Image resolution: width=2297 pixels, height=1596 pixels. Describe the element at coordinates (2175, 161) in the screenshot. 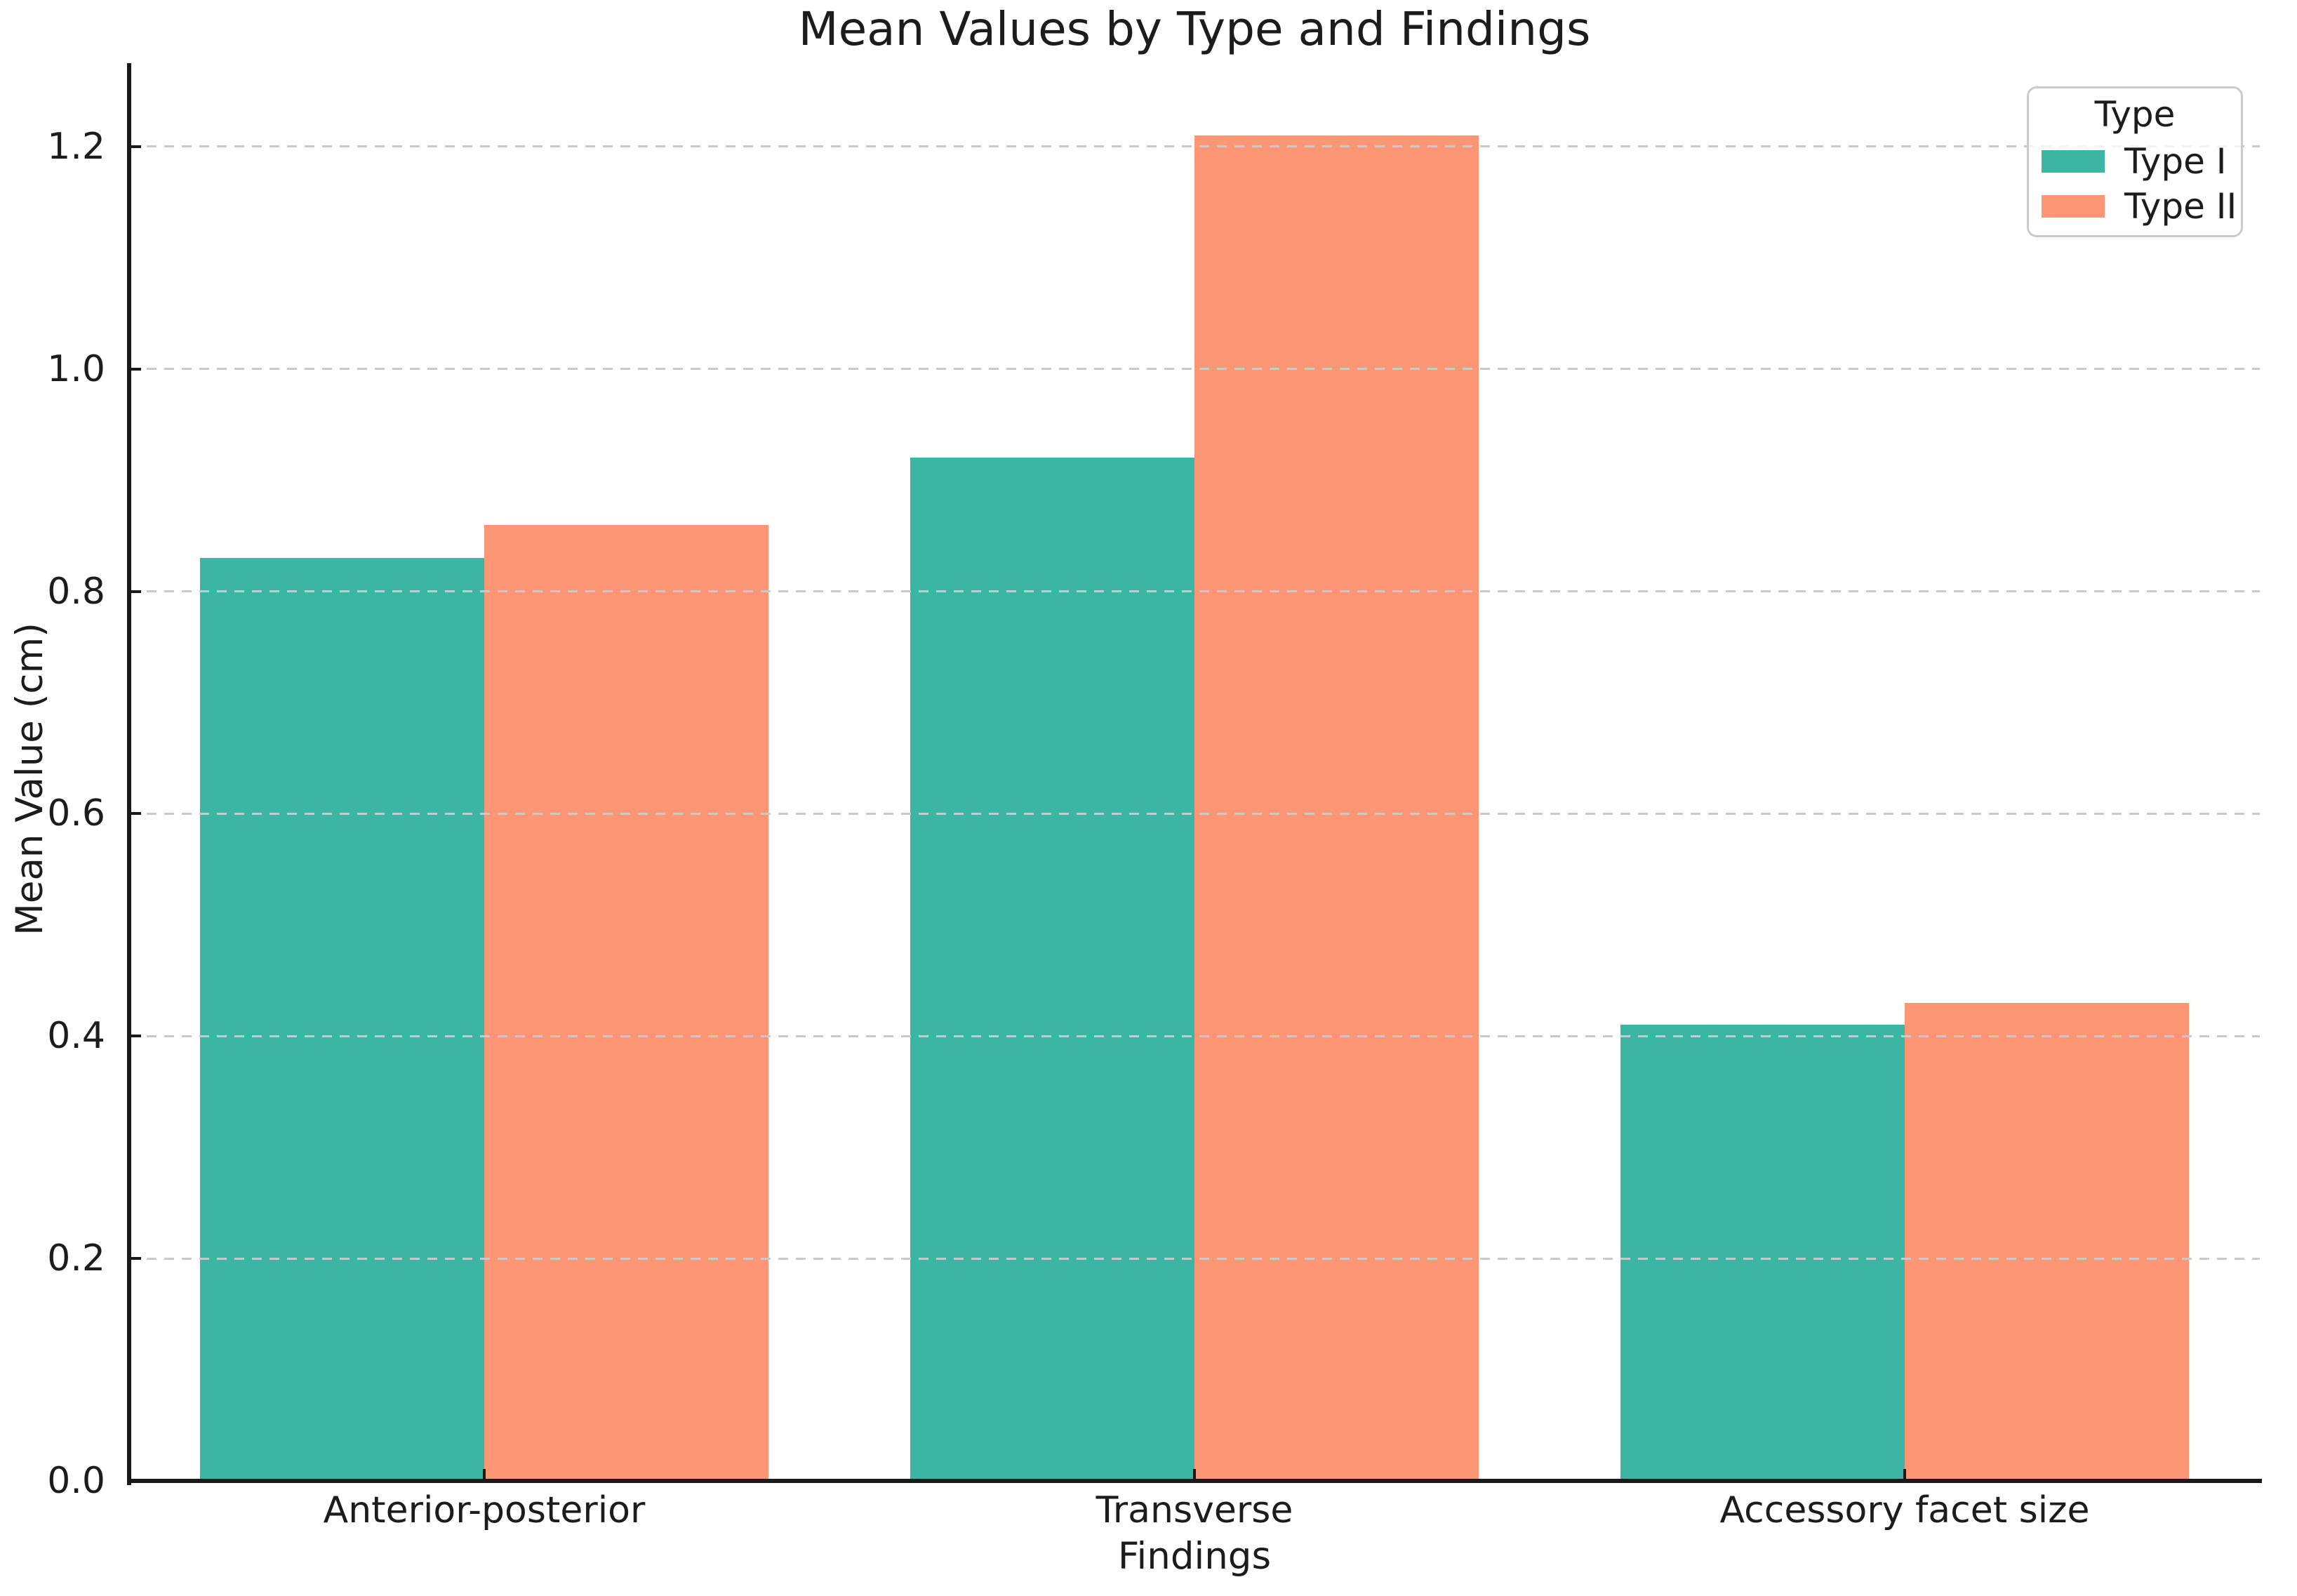

I see `legend-entry-label: Type I` at that location.